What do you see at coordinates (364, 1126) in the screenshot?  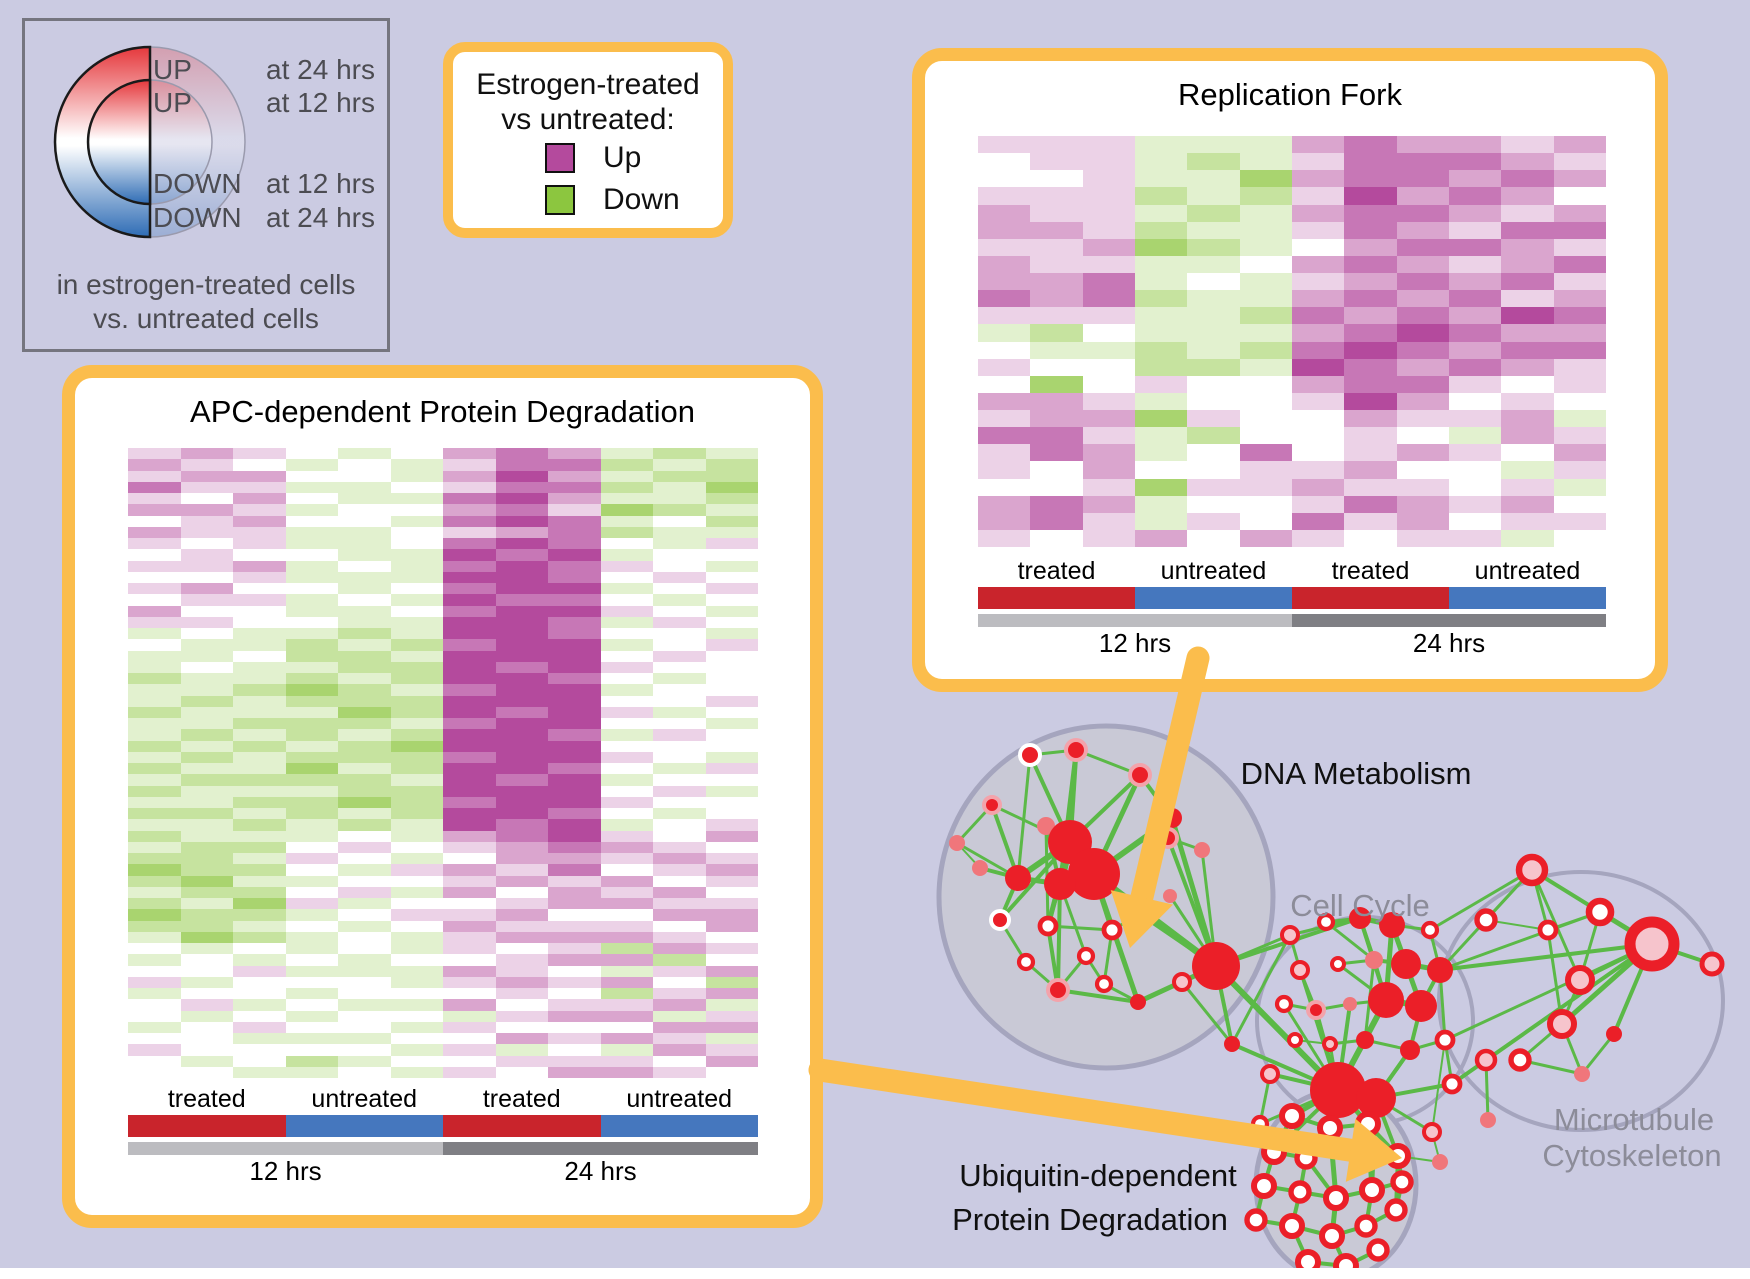 I see `untreated-bar-segment` at bounding box center [364, 1126].